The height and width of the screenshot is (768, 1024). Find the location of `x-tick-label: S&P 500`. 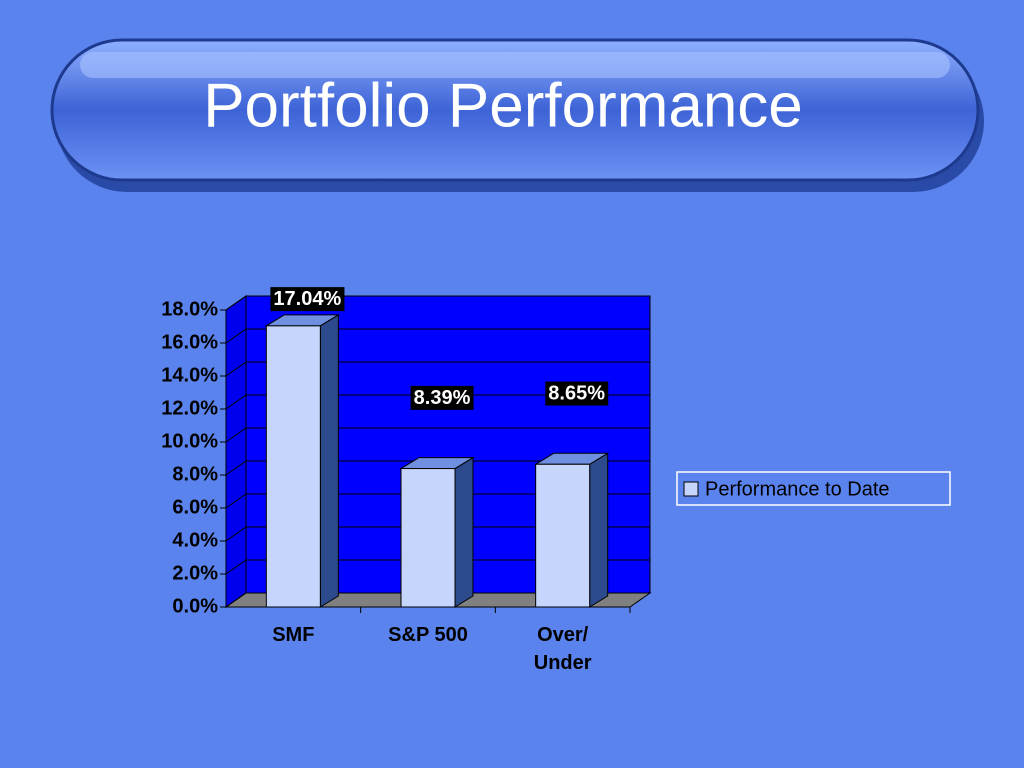

x-tick-label: S&P 500 is located at coordinates (428, 635).